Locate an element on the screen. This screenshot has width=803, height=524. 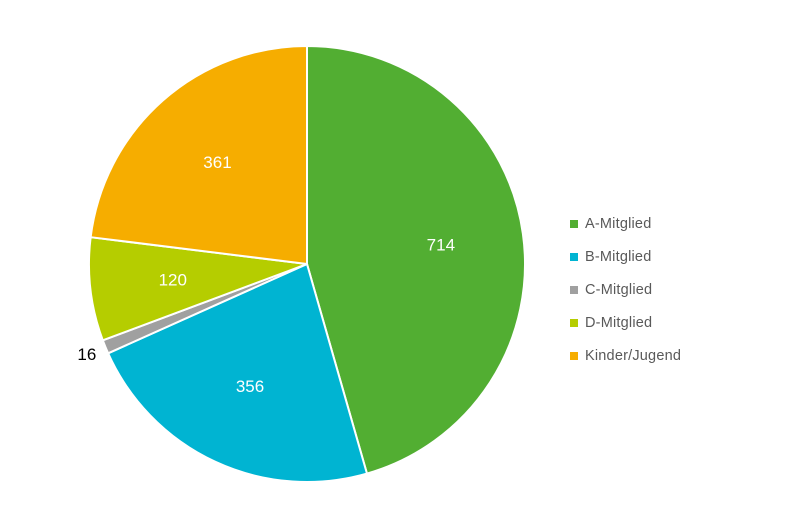
legend-label: A-Mitglied is located at coordinates (618, 223).